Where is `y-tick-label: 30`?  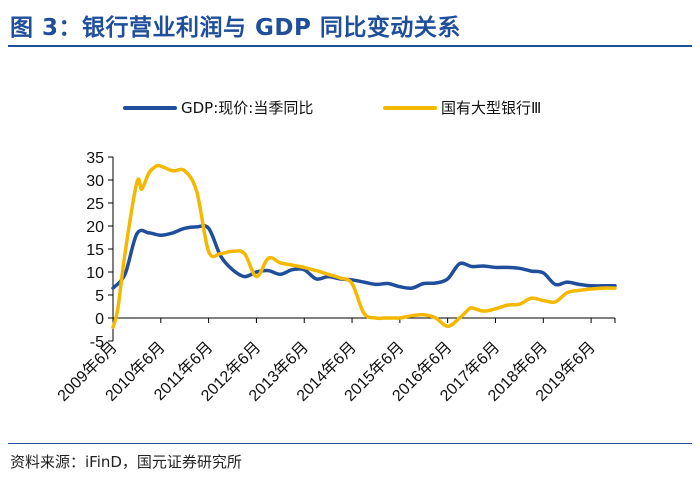
y-tick-label: 30 is located at coordinates (95, 181).